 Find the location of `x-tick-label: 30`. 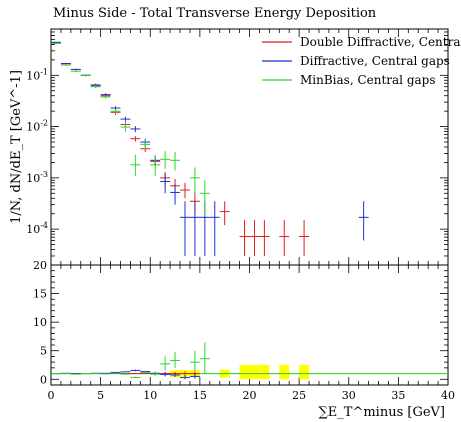

x-tick-label: 30 is located at coordinates (349, 395).